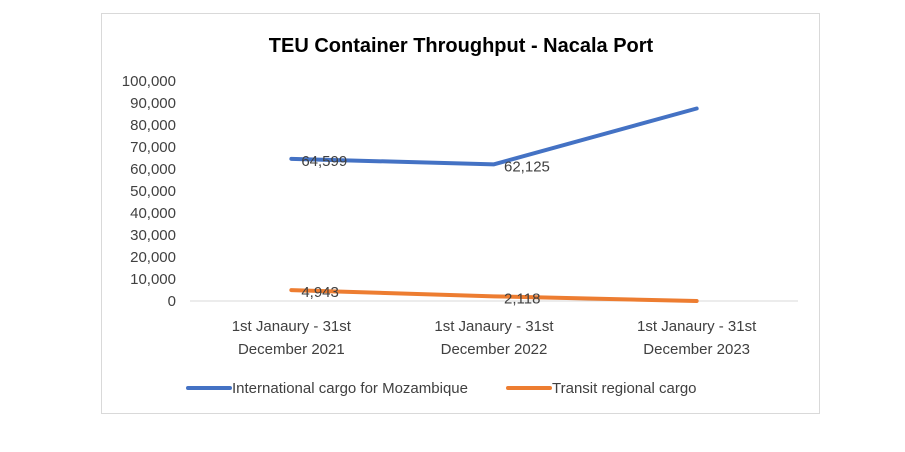  What do you see at coordinates (153, 235) in the screenshot?
I see `y-tick-label: 30,000` at bounding box center [153, 235].